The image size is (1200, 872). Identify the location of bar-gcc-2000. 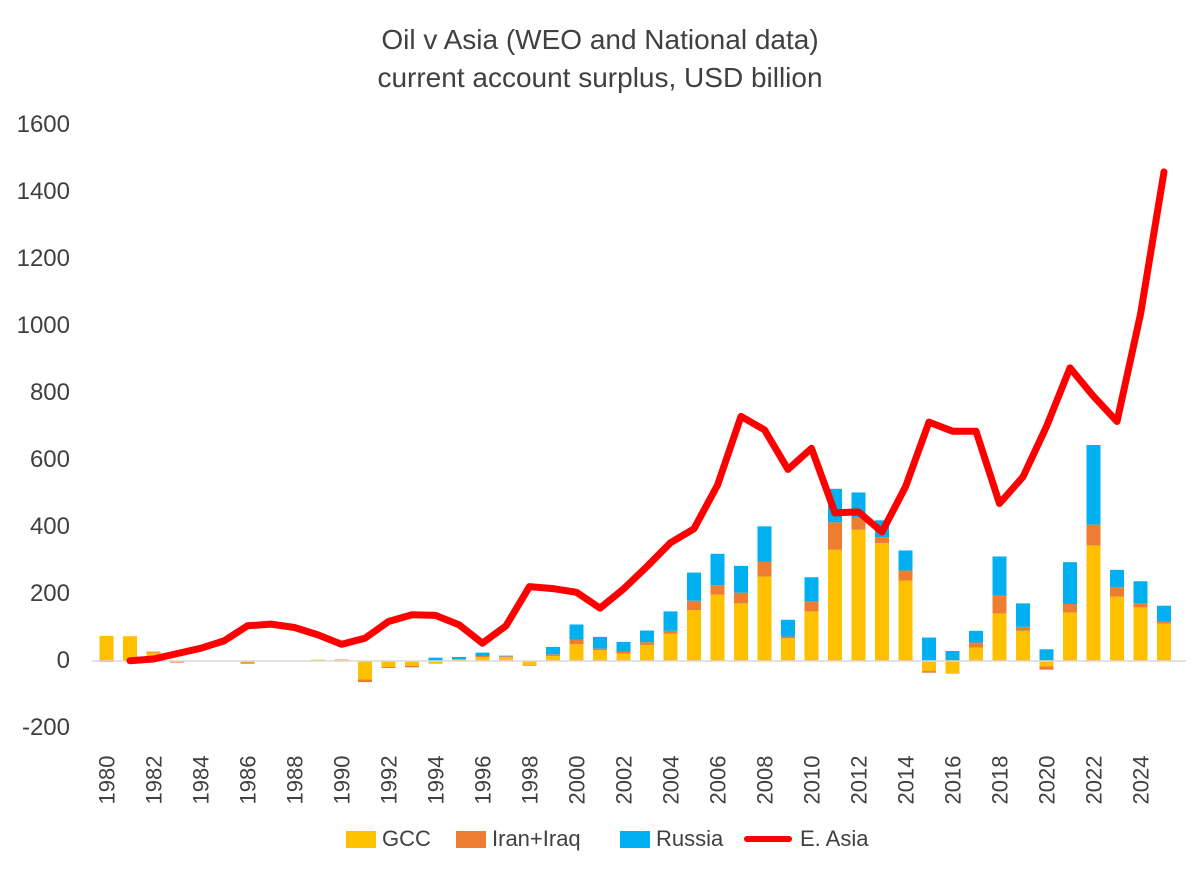
(576, 652).